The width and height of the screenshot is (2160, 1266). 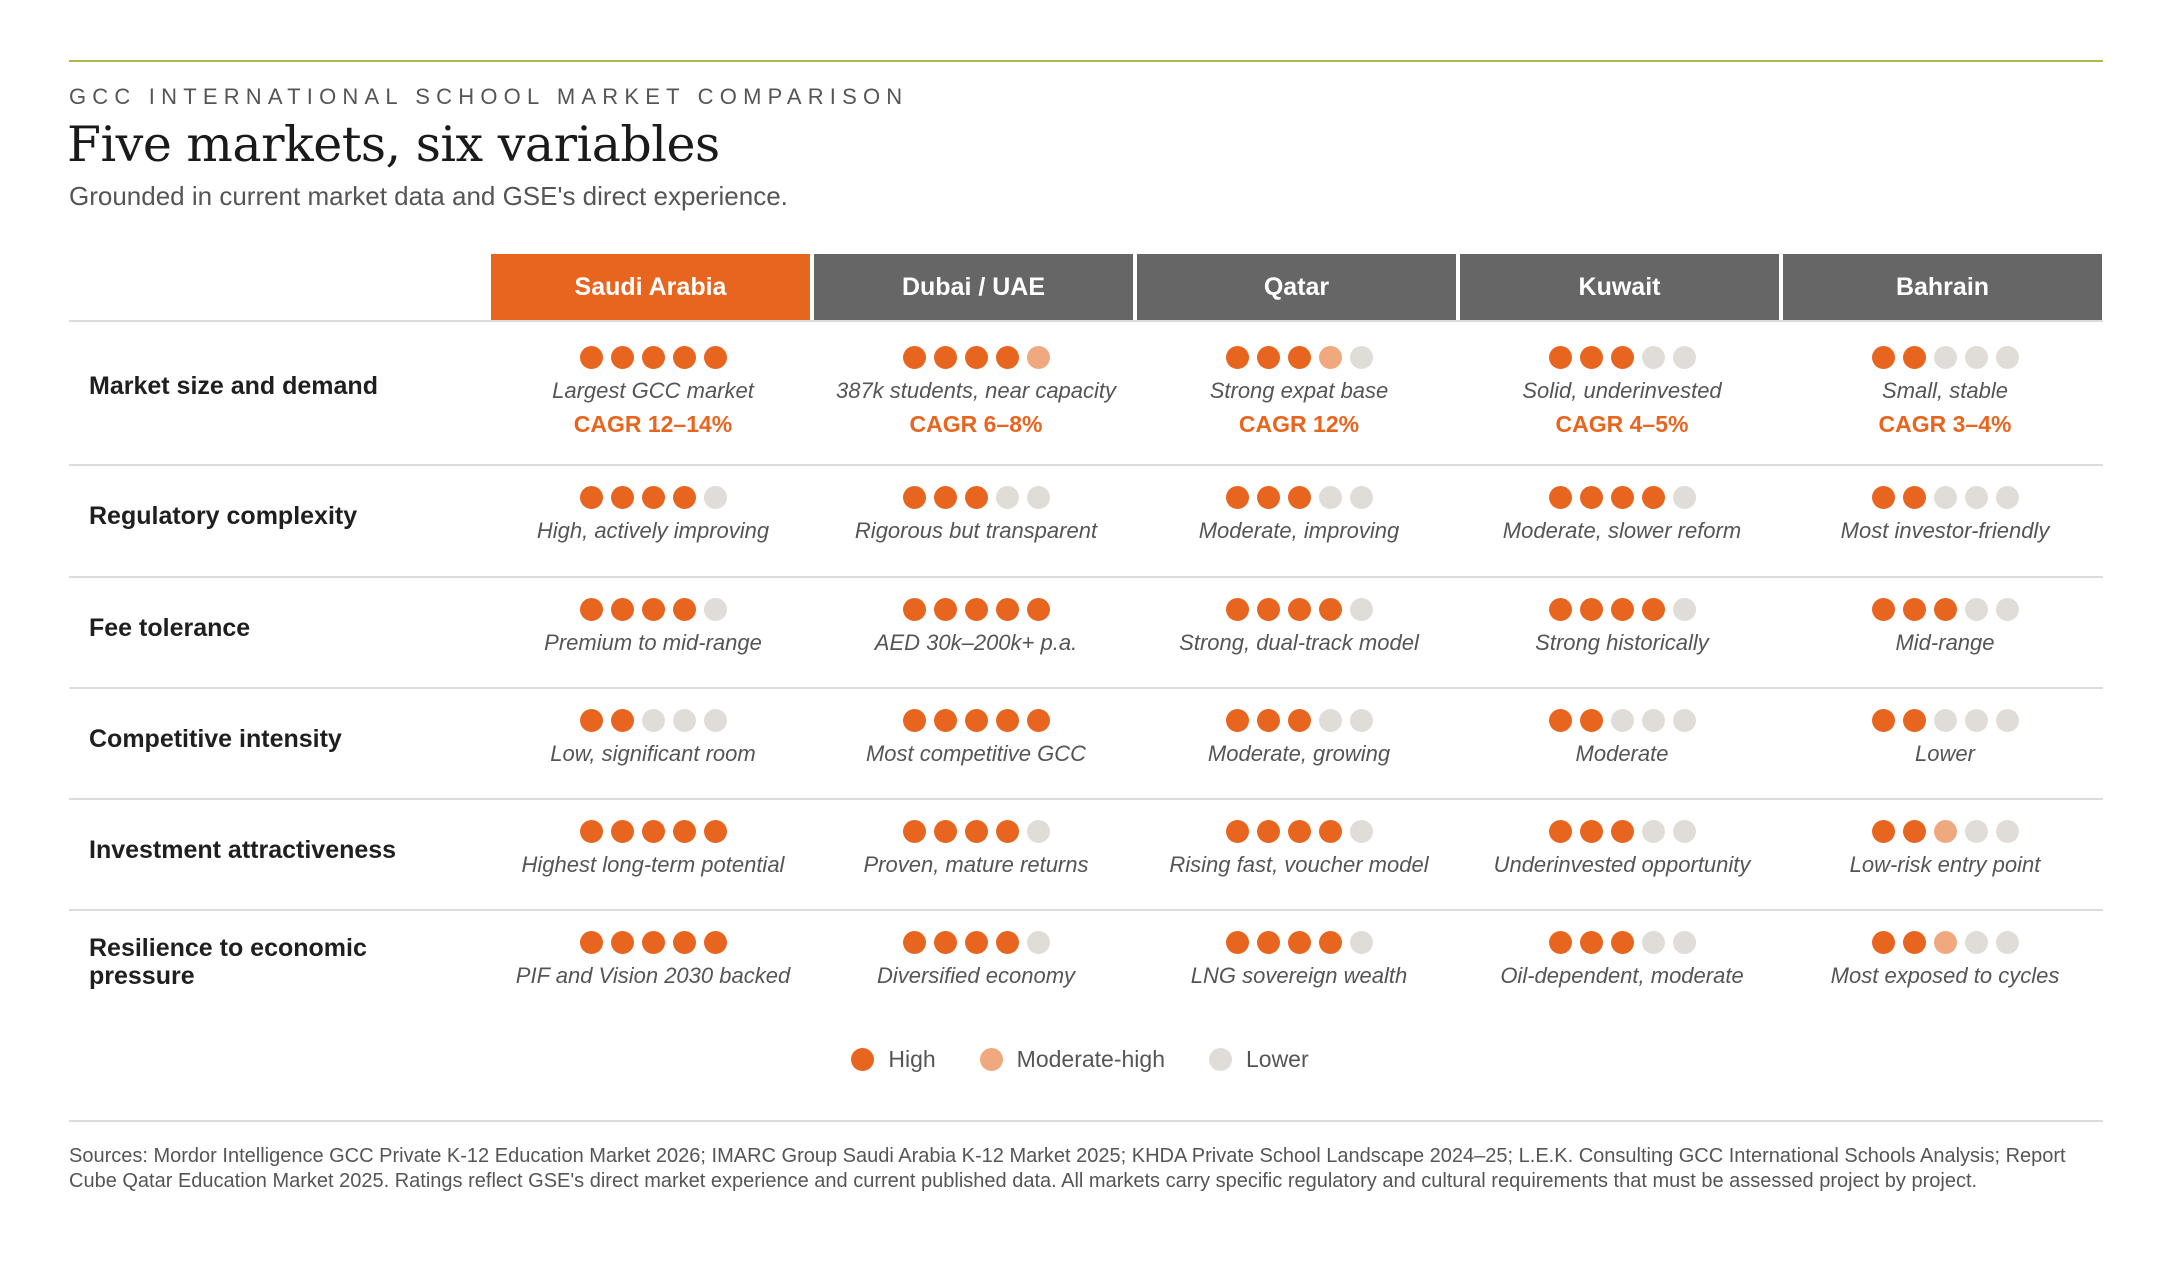 What do you see at coordinates (1296, 287) in the screenshot?
I see `column-header-qatar: Qatar` at bounding box center [1296, 287].